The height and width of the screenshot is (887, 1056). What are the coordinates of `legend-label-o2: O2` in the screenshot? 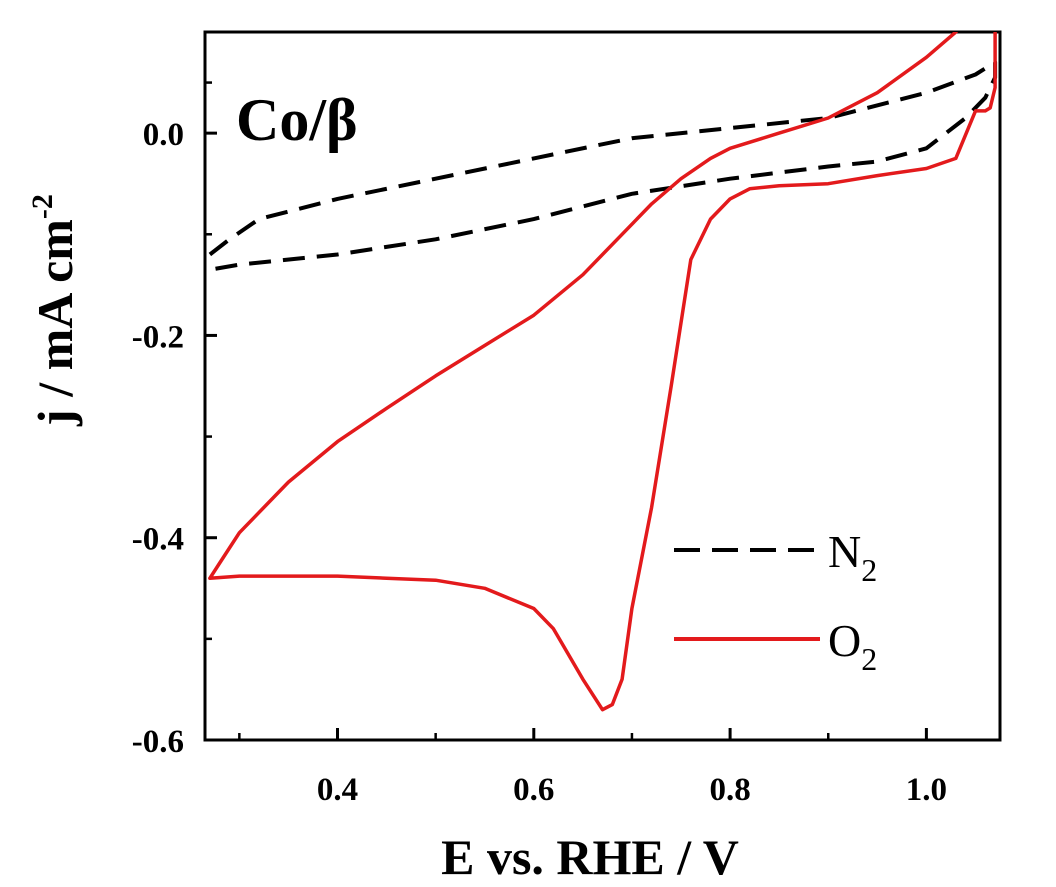 It's located at (852, 646).